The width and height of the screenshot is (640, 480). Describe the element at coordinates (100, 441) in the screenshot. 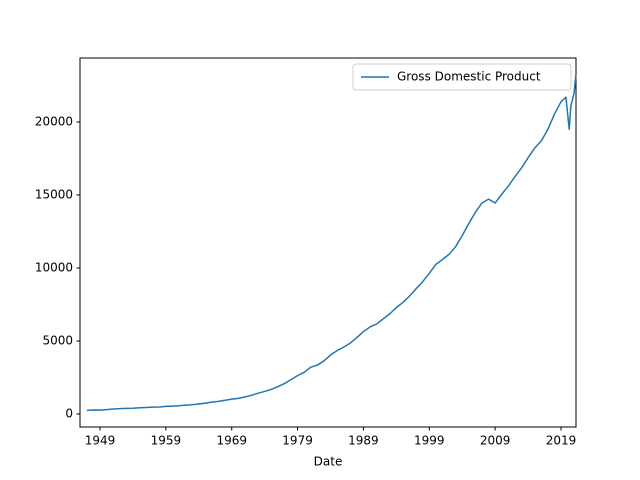

I see `x-tick-label: 1949` at that location.